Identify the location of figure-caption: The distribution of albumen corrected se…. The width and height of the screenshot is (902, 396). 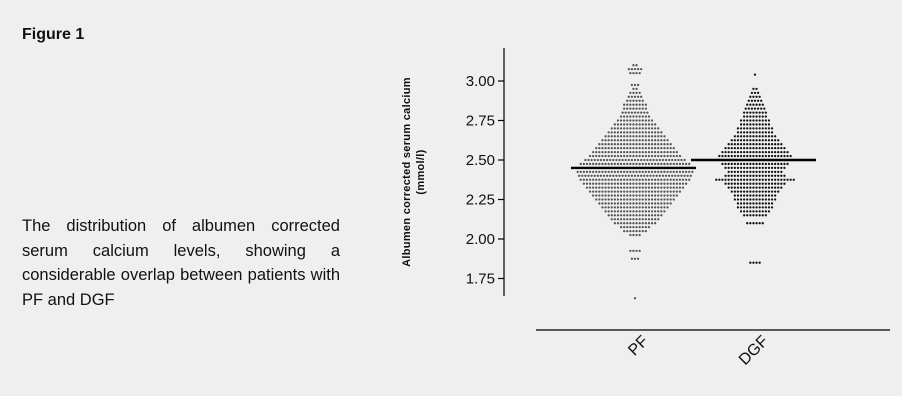
(181, 263).